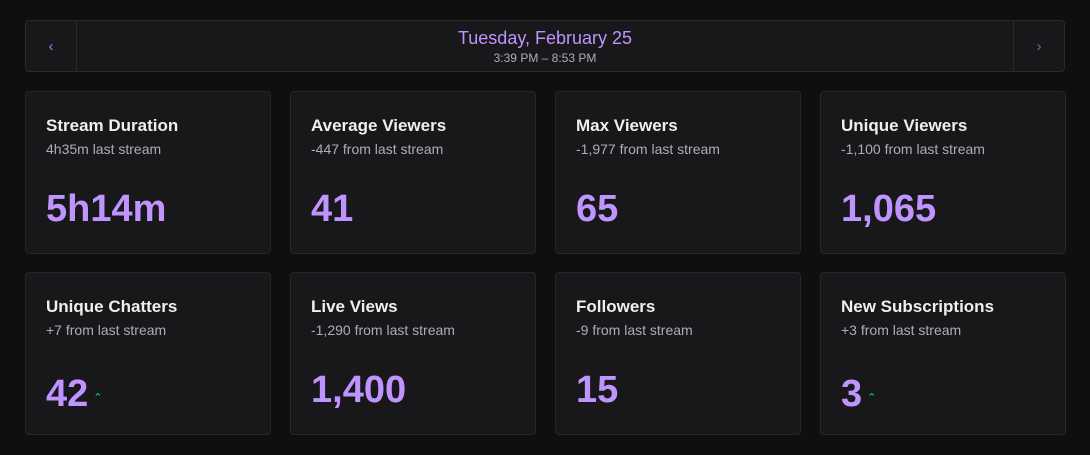  What do you see at coordinates (112, 125) in the screenshot?
I see `stat-title: Stream Duration` at bounding box center [112, 125].